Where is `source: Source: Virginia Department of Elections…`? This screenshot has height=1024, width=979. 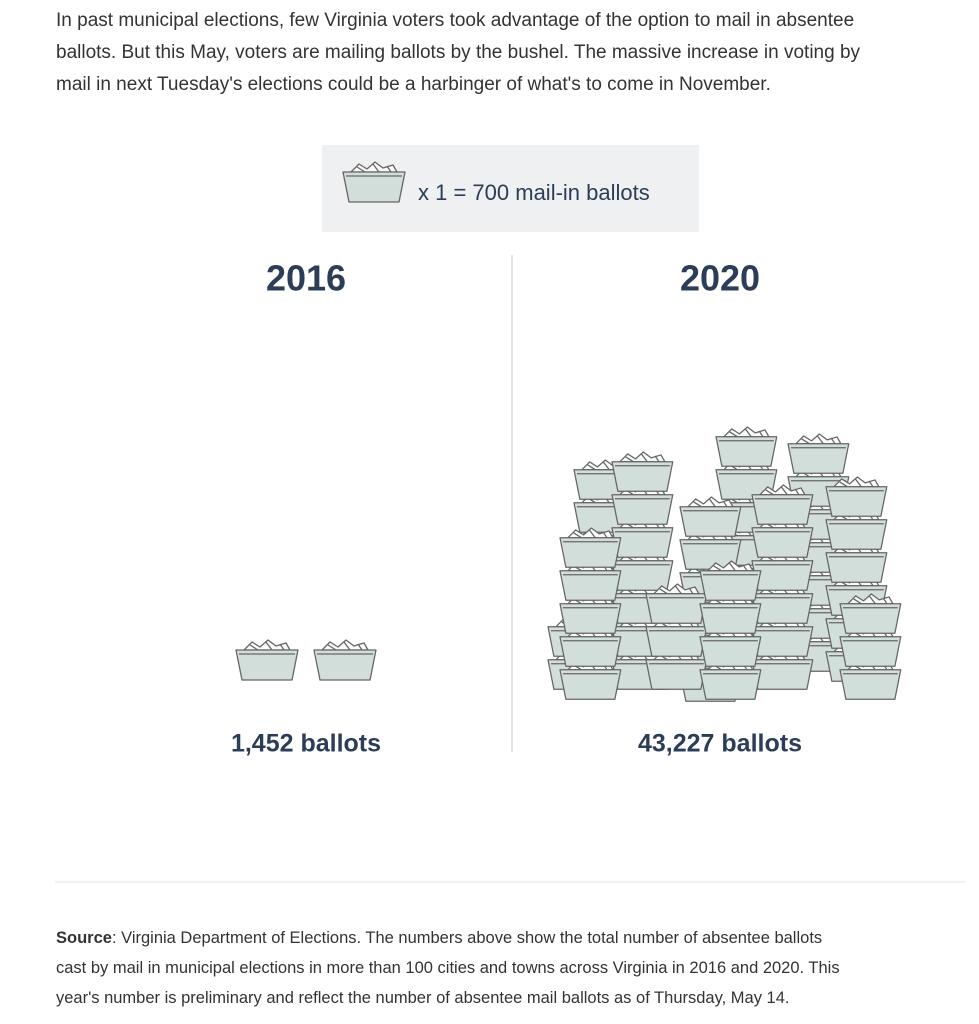 source: Source: Virginia Department of Elections… is located at coordinates (448, 968).